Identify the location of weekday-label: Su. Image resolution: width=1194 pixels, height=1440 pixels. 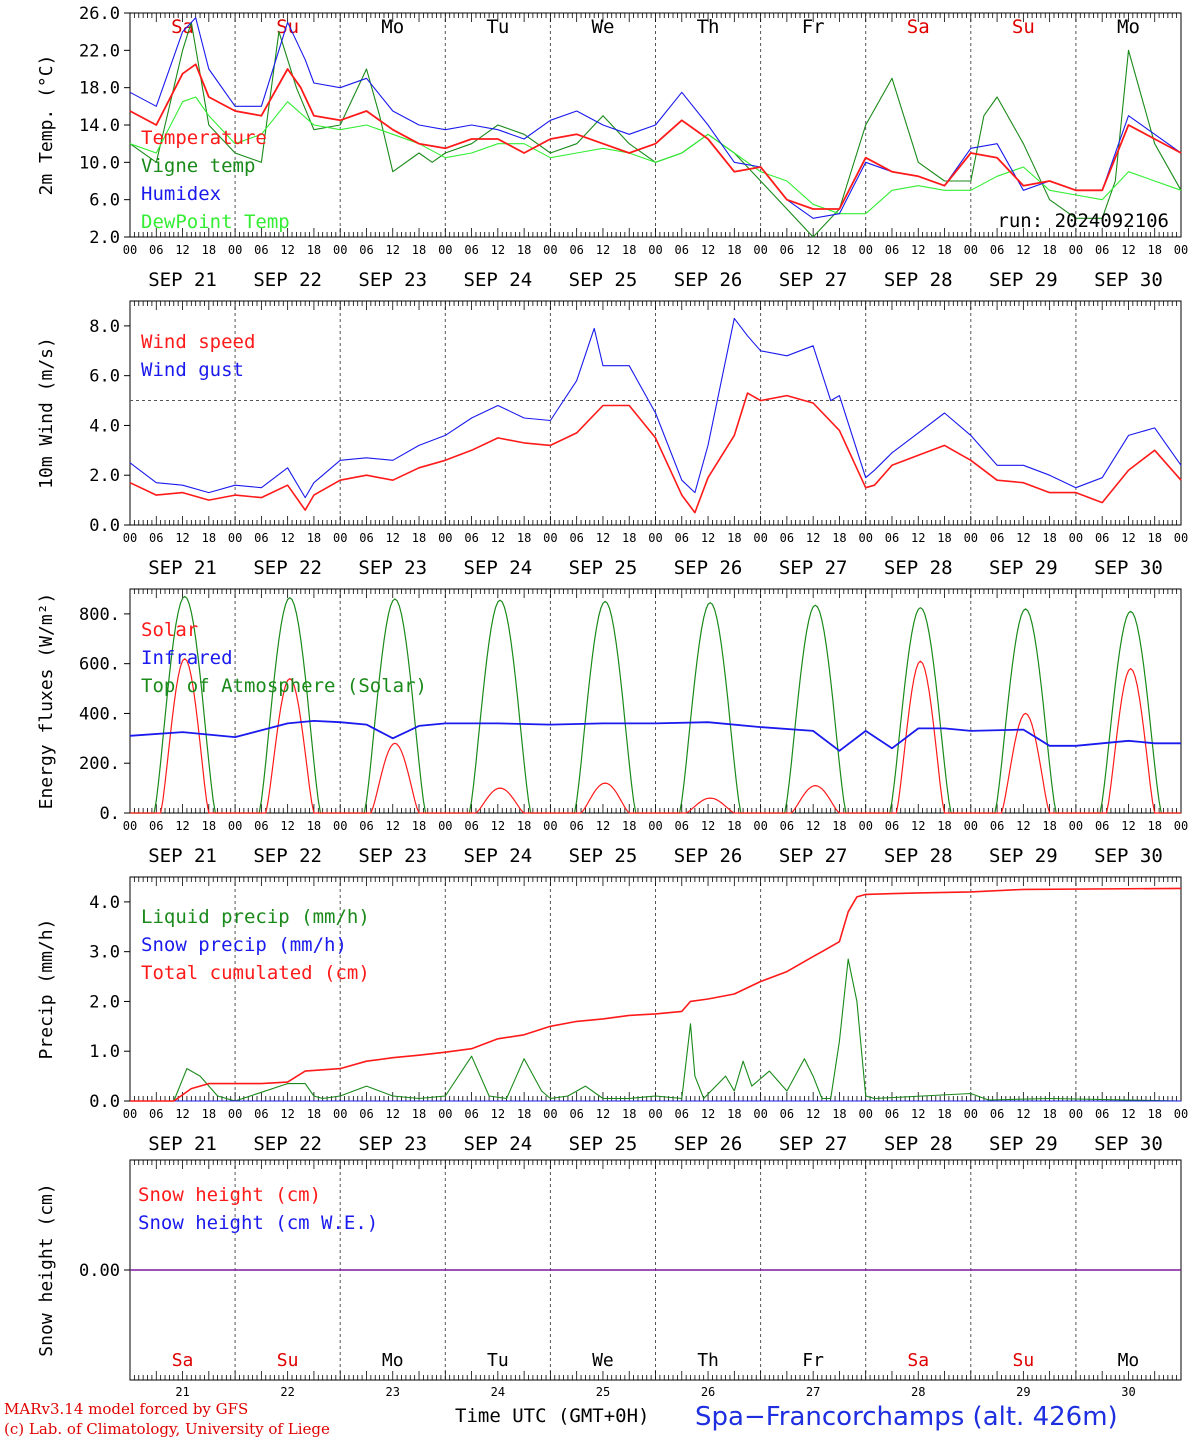
(1024, 1360).